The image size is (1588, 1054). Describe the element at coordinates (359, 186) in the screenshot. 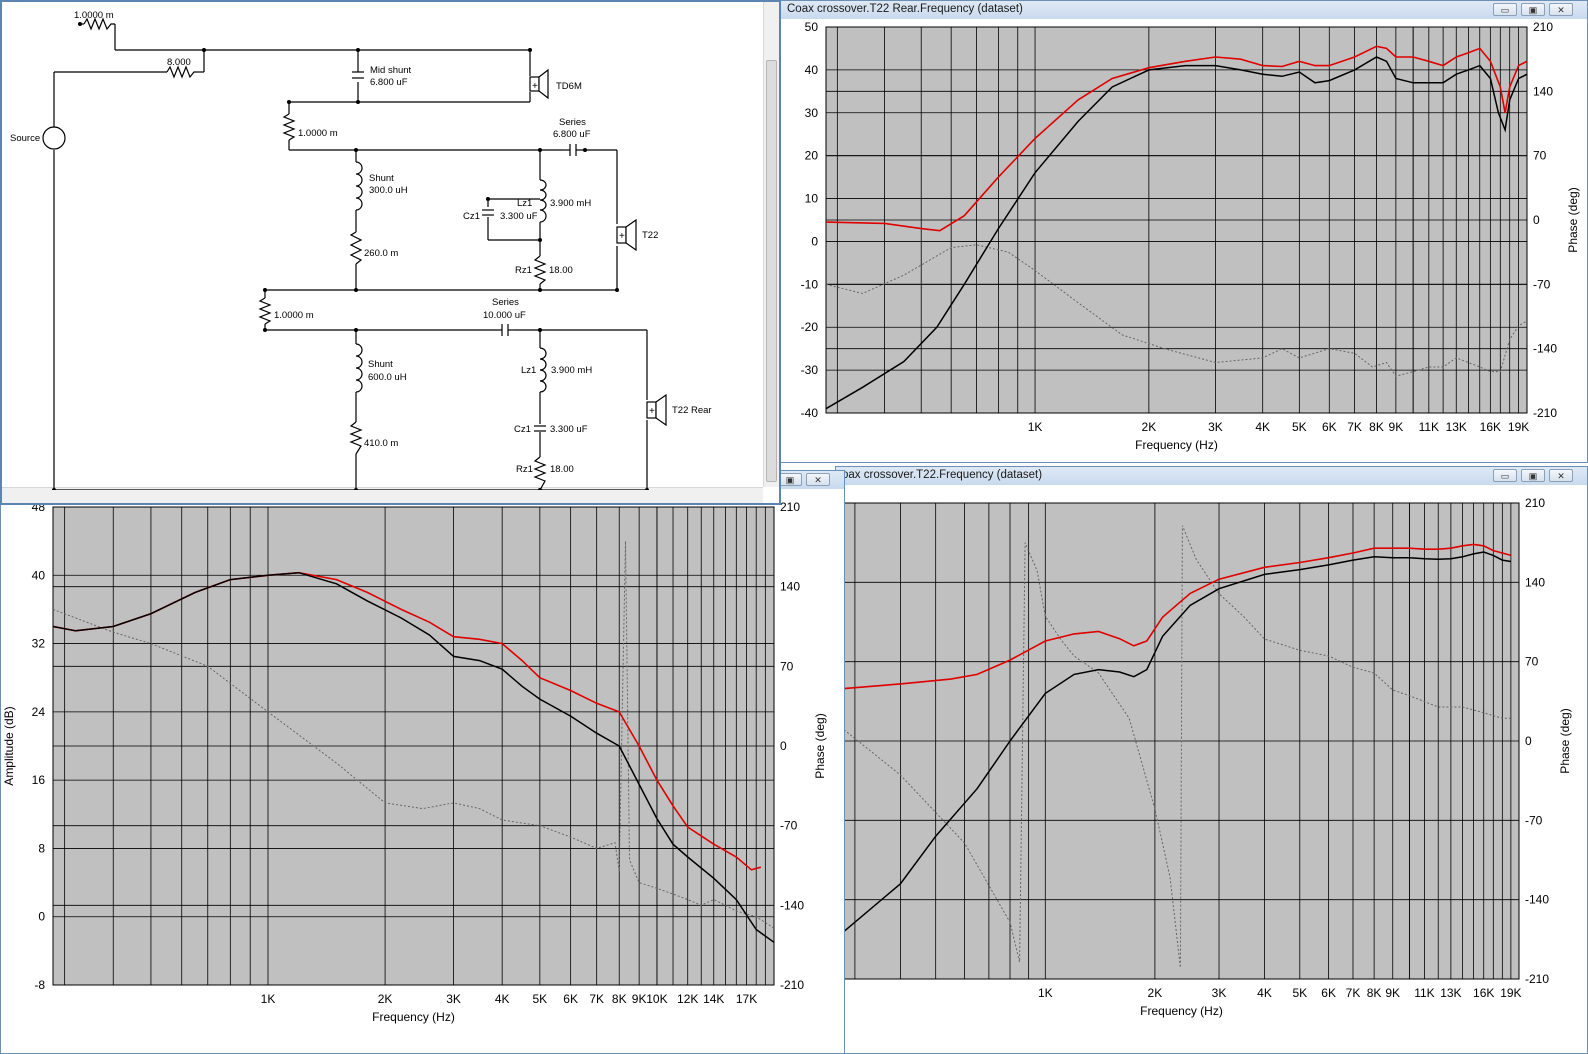

I see `inductor-shunt-300uh` at that location.